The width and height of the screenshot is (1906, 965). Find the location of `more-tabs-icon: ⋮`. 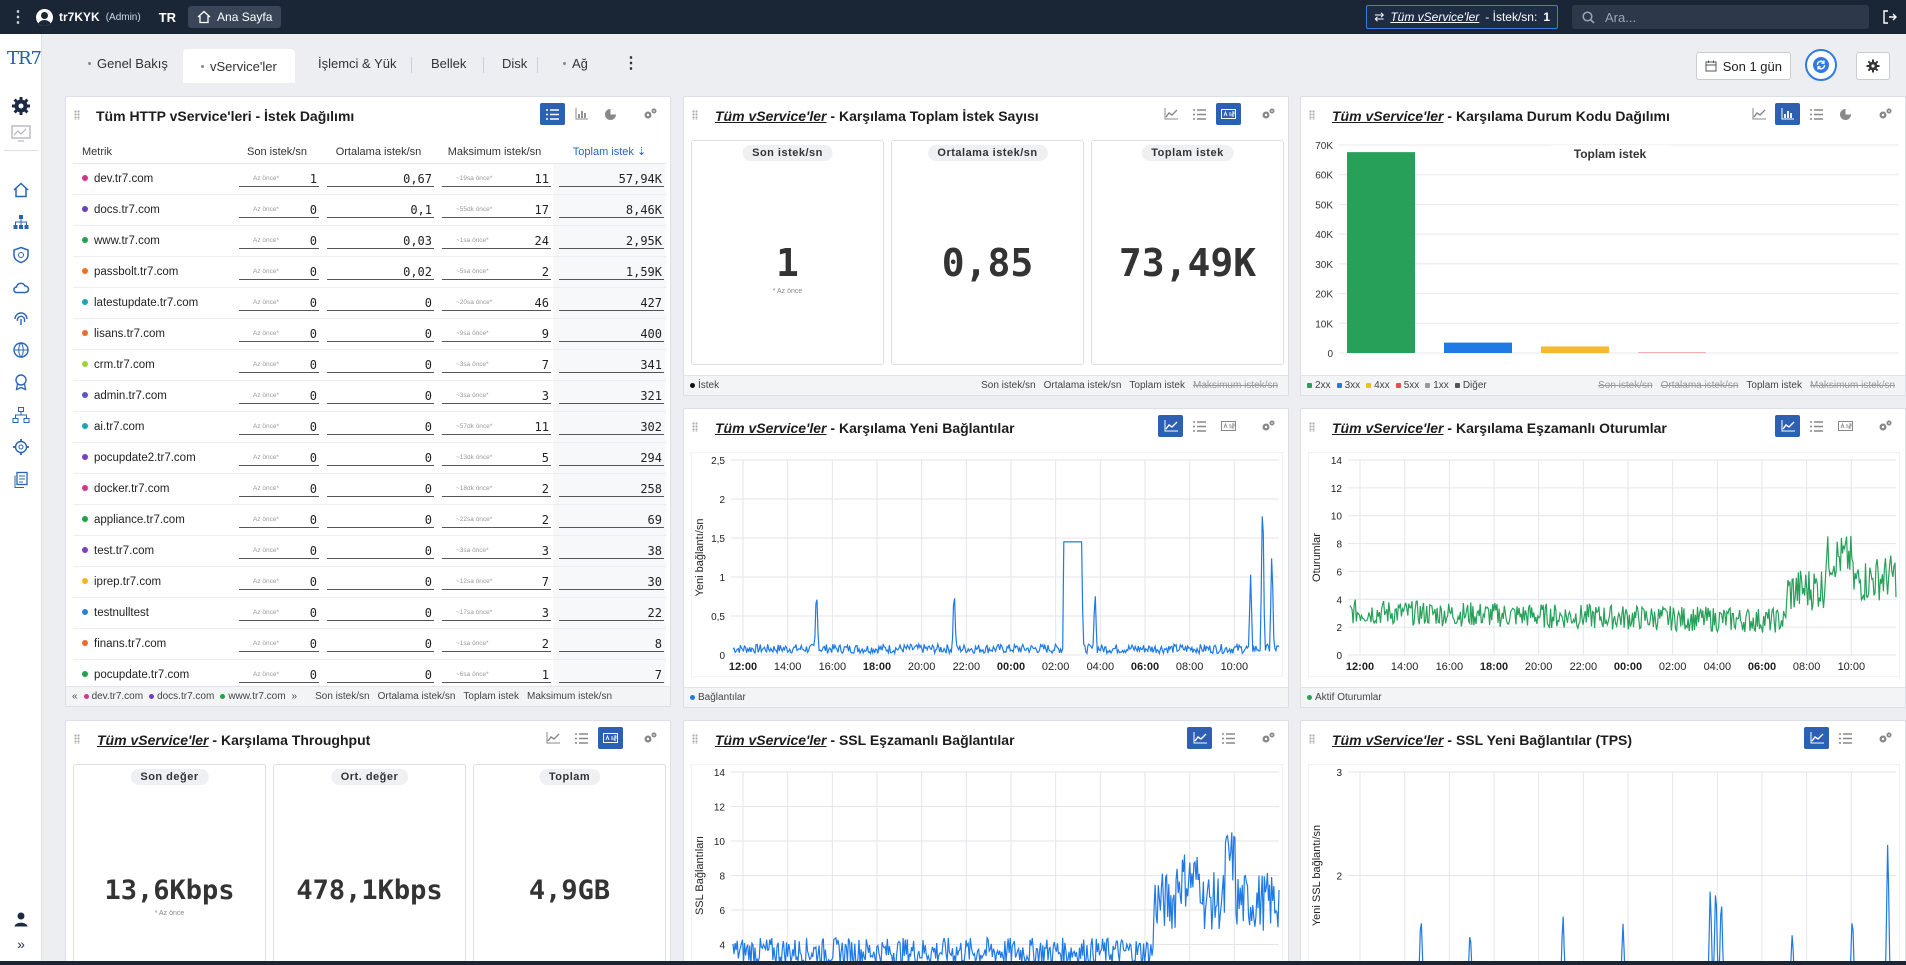

more-tabs-icon: ⋮ is located at coordinates (631, 63).